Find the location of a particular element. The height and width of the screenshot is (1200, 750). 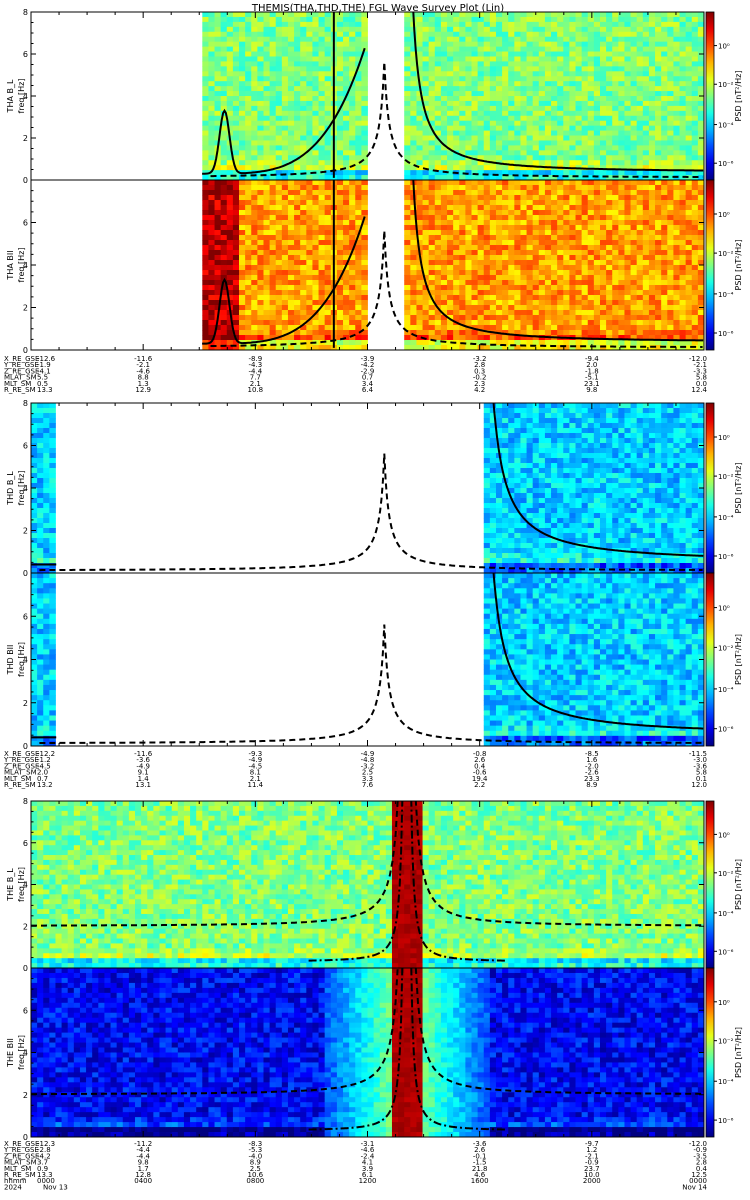

curve-solid is located at coordinates (453, 262).